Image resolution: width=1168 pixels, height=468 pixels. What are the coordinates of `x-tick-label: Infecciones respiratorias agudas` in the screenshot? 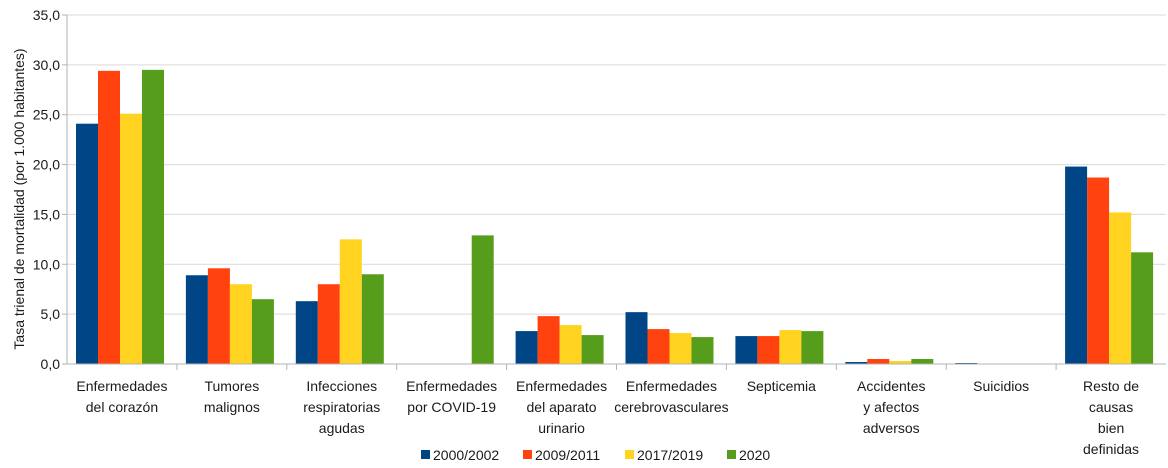 It's located at (341, 407).